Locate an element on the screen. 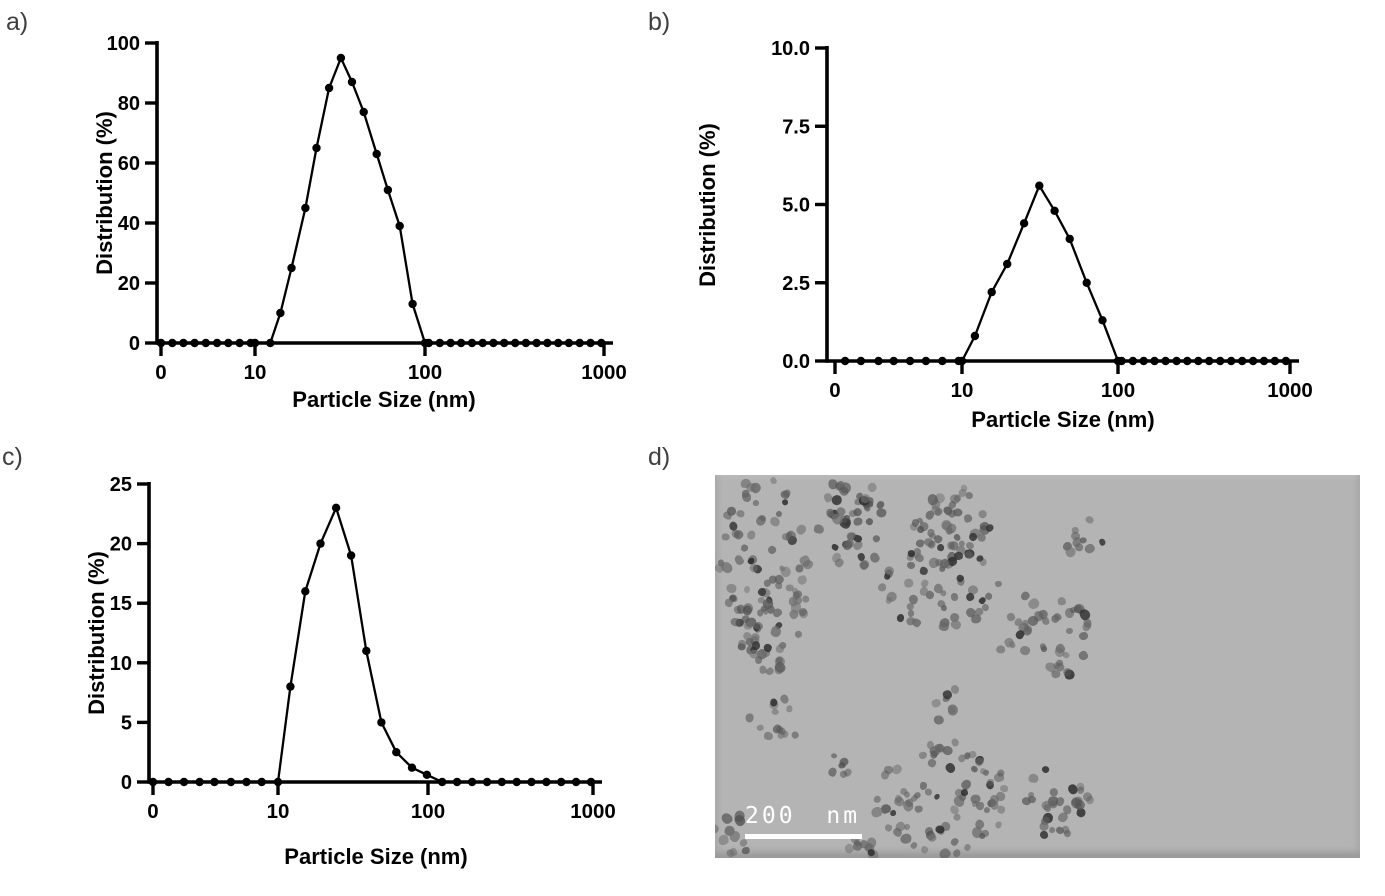  y-tick-label: 15 is located at coordinates (121, 604).